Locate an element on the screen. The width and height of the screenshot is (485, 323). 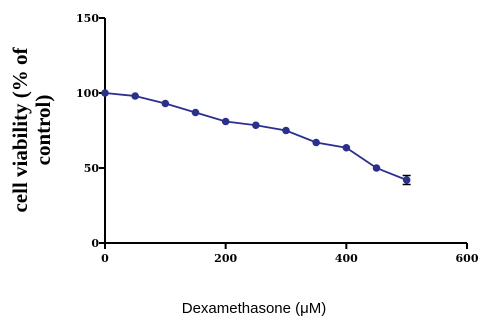
y-axis-label: cell viability (% of is located at coordinates (20, 129).